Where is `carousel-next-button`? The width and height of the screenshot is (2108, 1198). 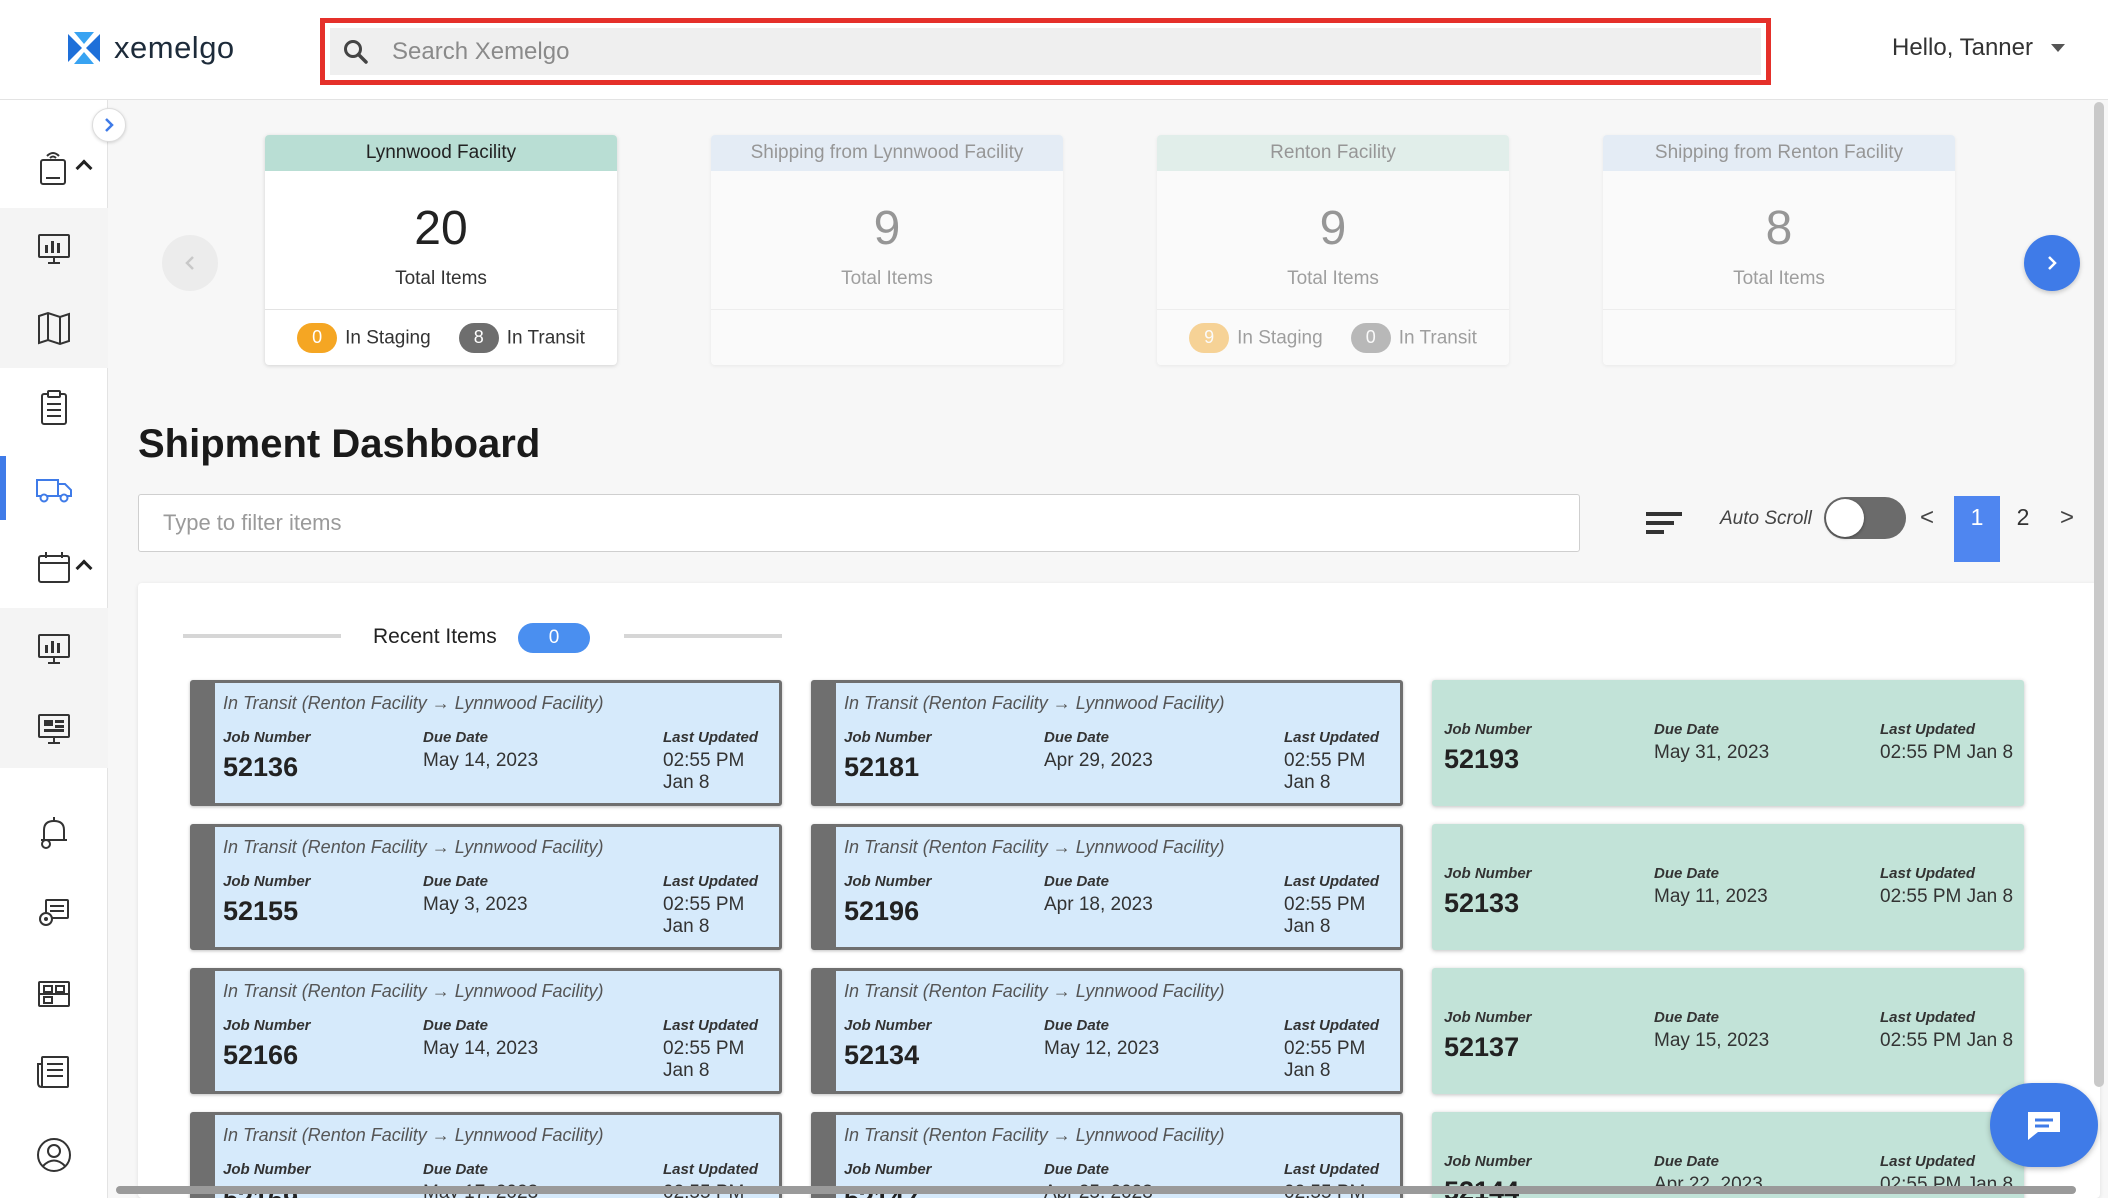 carousel-next-button is located at coordinates (2052, 263).